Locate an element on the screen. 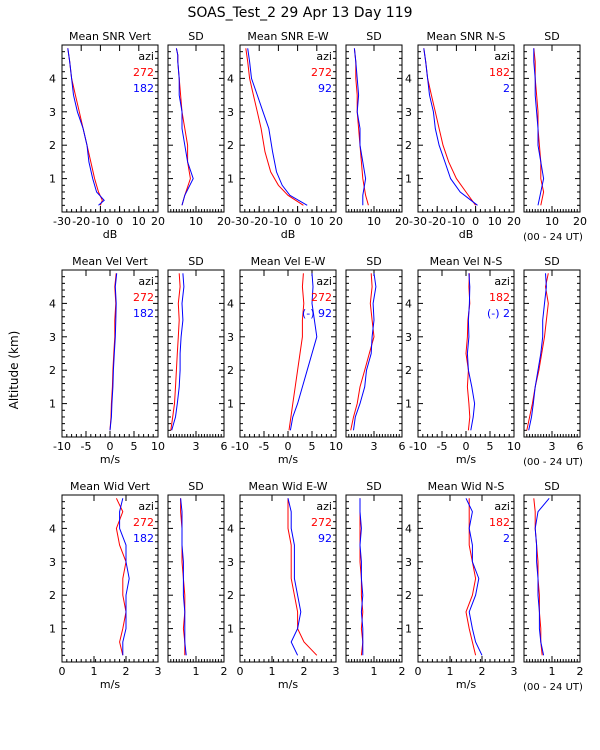 This screenshot has height=750, width=600. x-tick-label: 6 is located at coordinates (402, 446).